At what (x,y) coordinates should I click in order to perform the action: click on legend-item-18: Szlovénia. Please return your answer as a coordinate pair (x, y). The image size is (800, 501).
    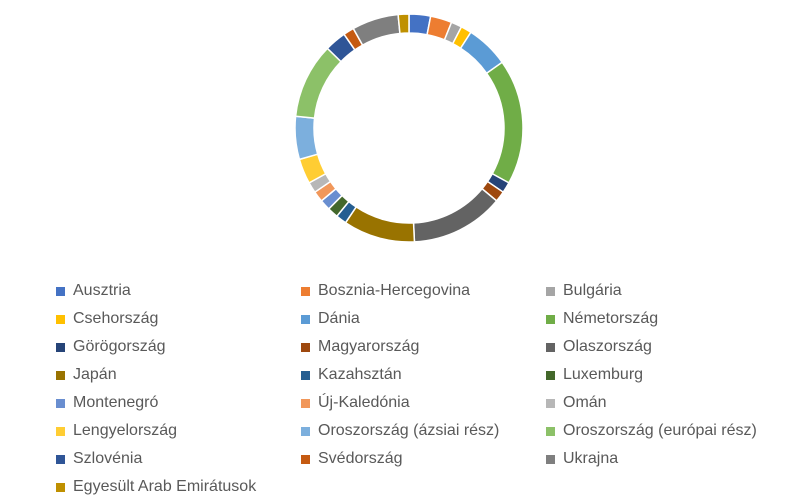
    Looking at the image, I should click on (178, 459).